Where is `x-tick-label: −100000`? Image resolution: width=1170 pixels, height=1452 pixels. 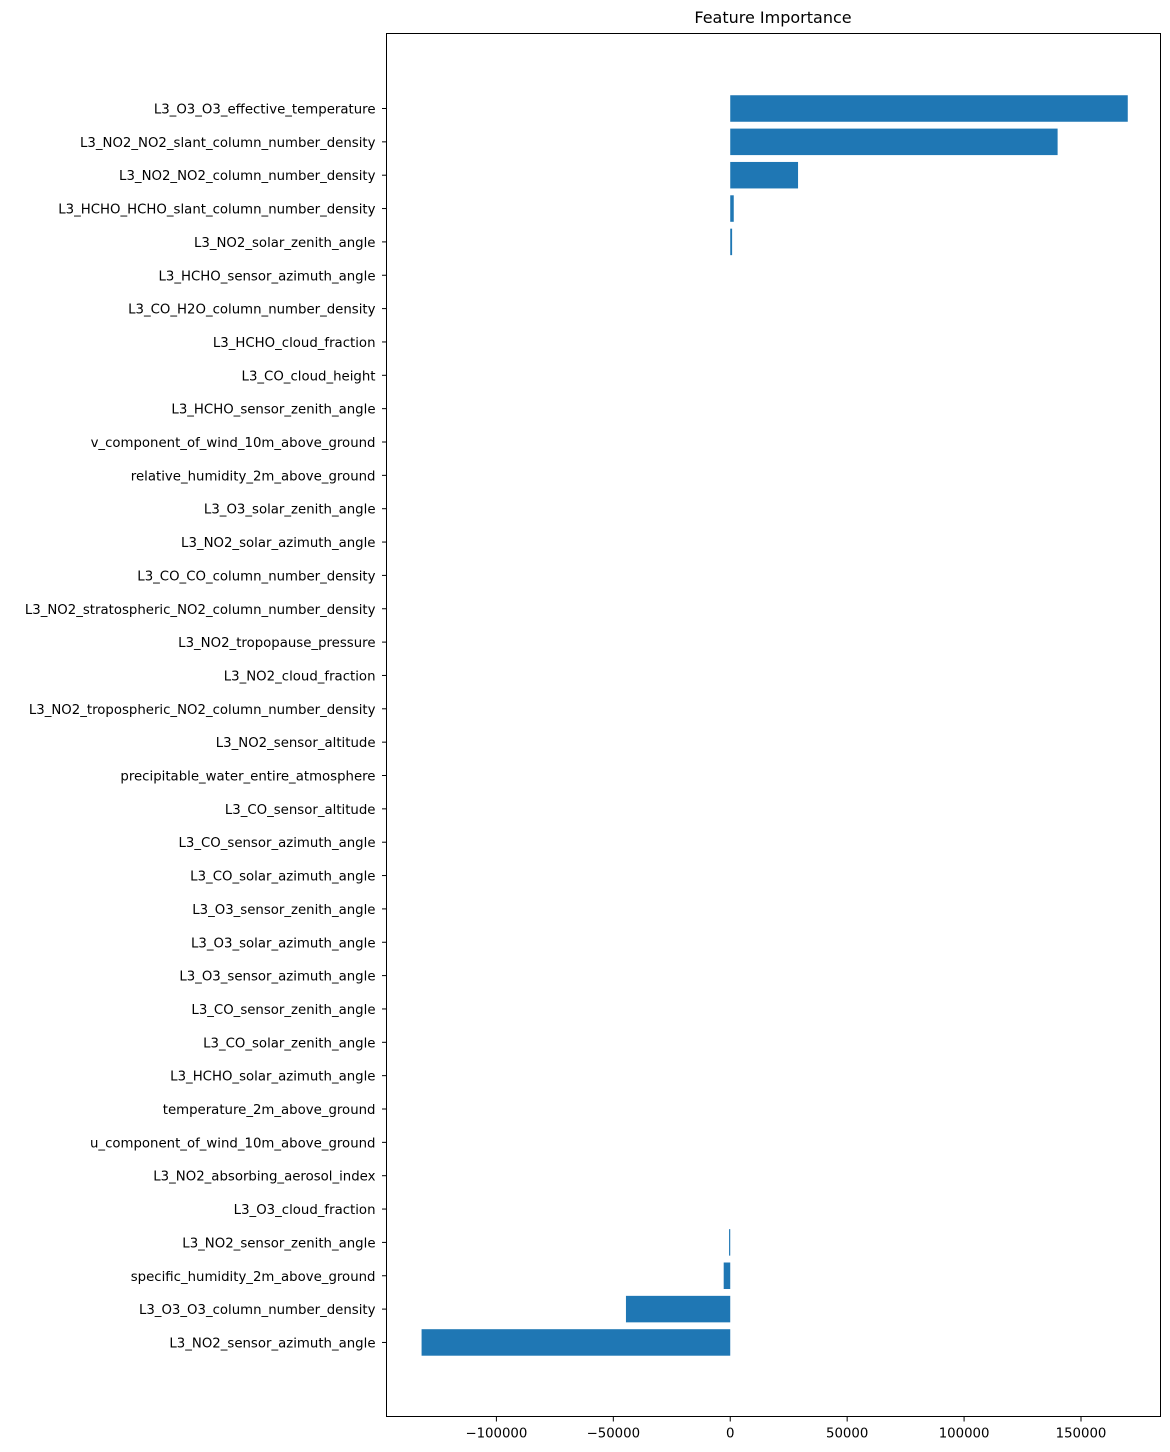 x-tick-label: −100000 is located at coordinates (496, 1434).